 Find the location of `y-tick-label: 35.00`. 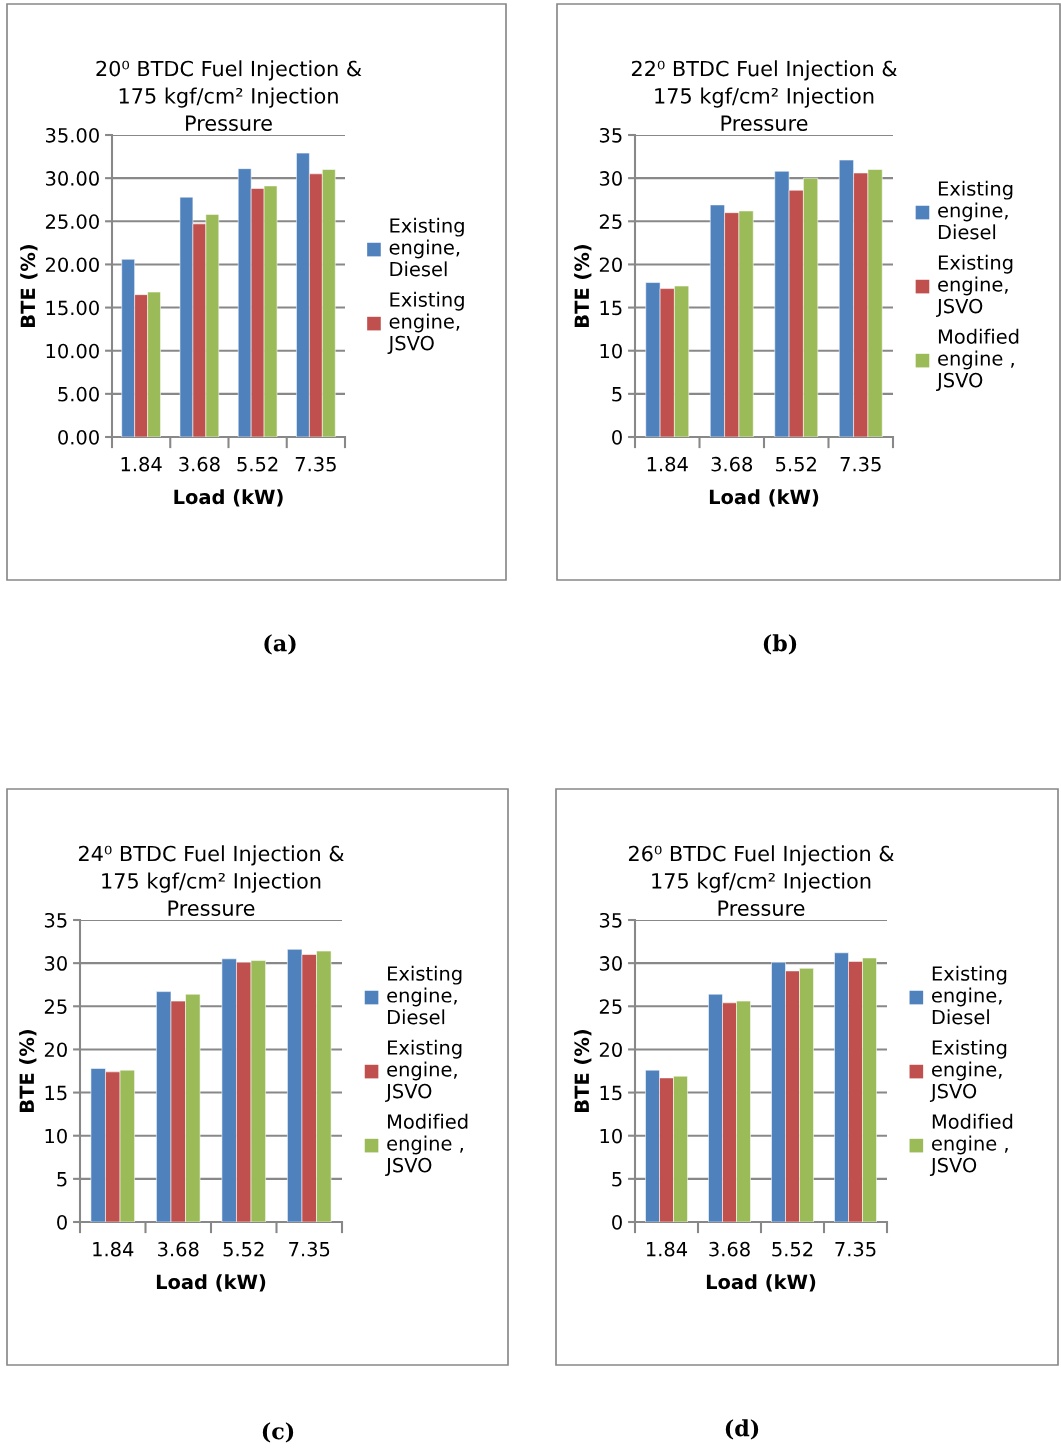

y-tick-label: 35.00 is located at coordinates (72, 135).